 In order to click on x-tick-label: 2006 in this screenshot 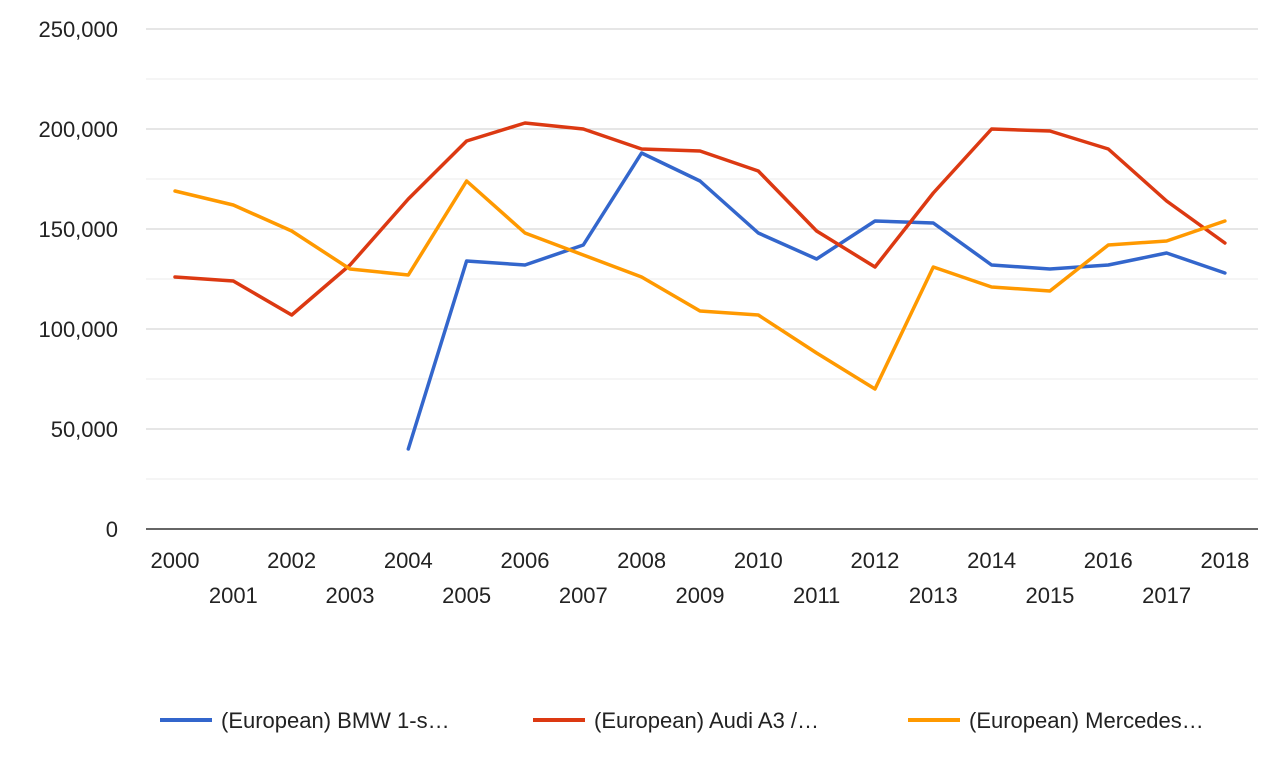, I will do `click(525, 560)`.